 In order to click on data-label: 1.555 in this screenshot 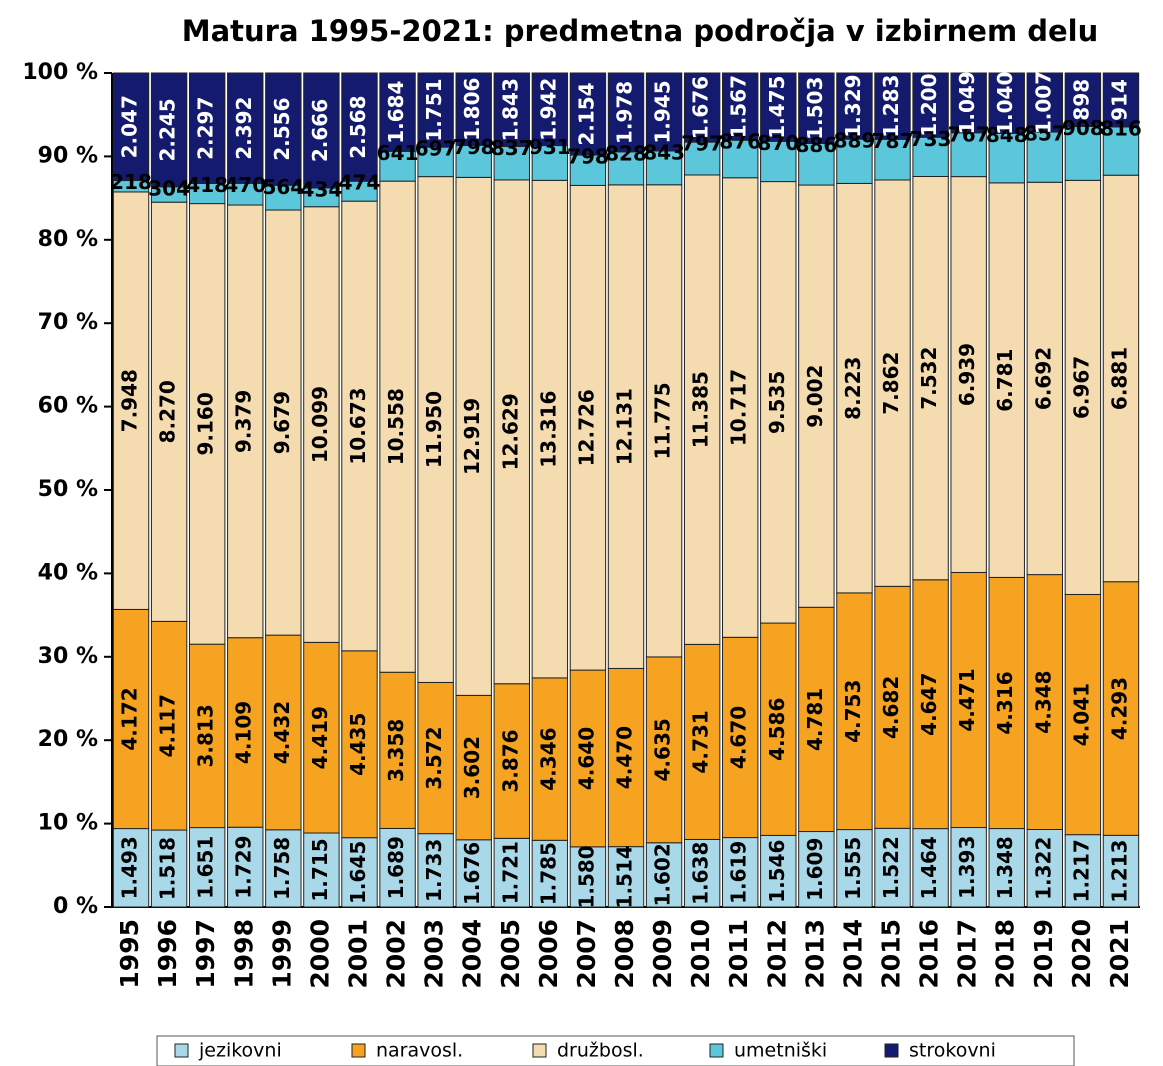, I will do `click(853, 868)`.